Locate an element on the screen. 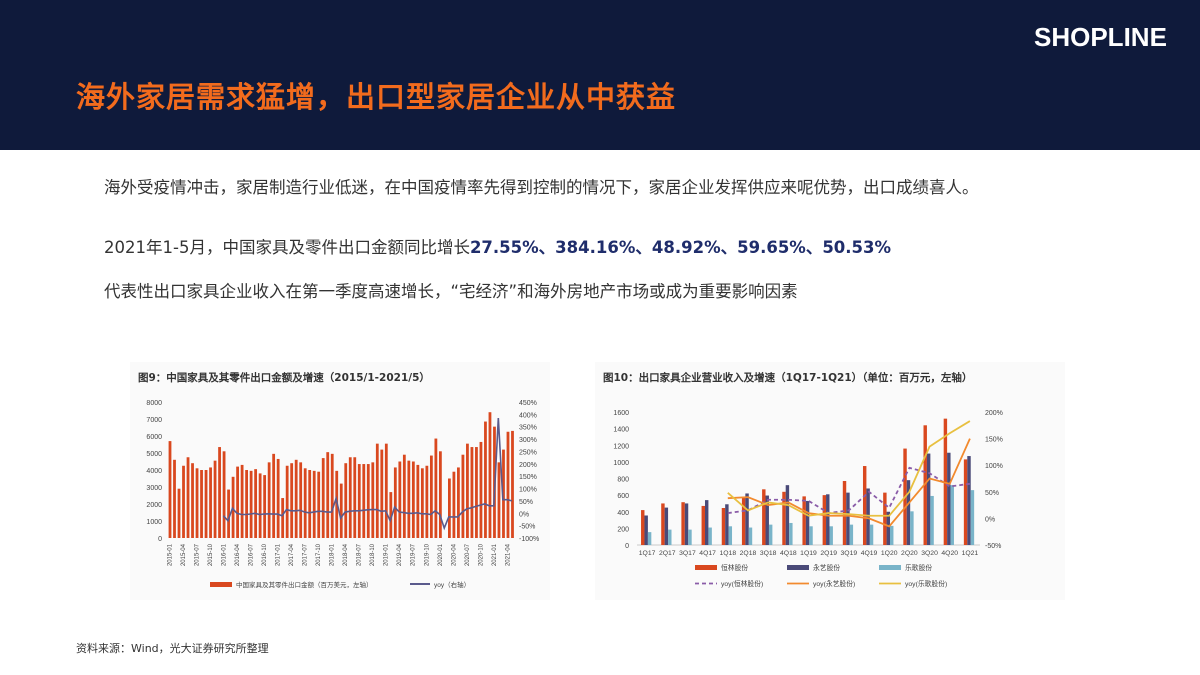 This screenshot has height=675, width=1200. x-tick-label: 2020-07 is located at coordinates (468, 554).